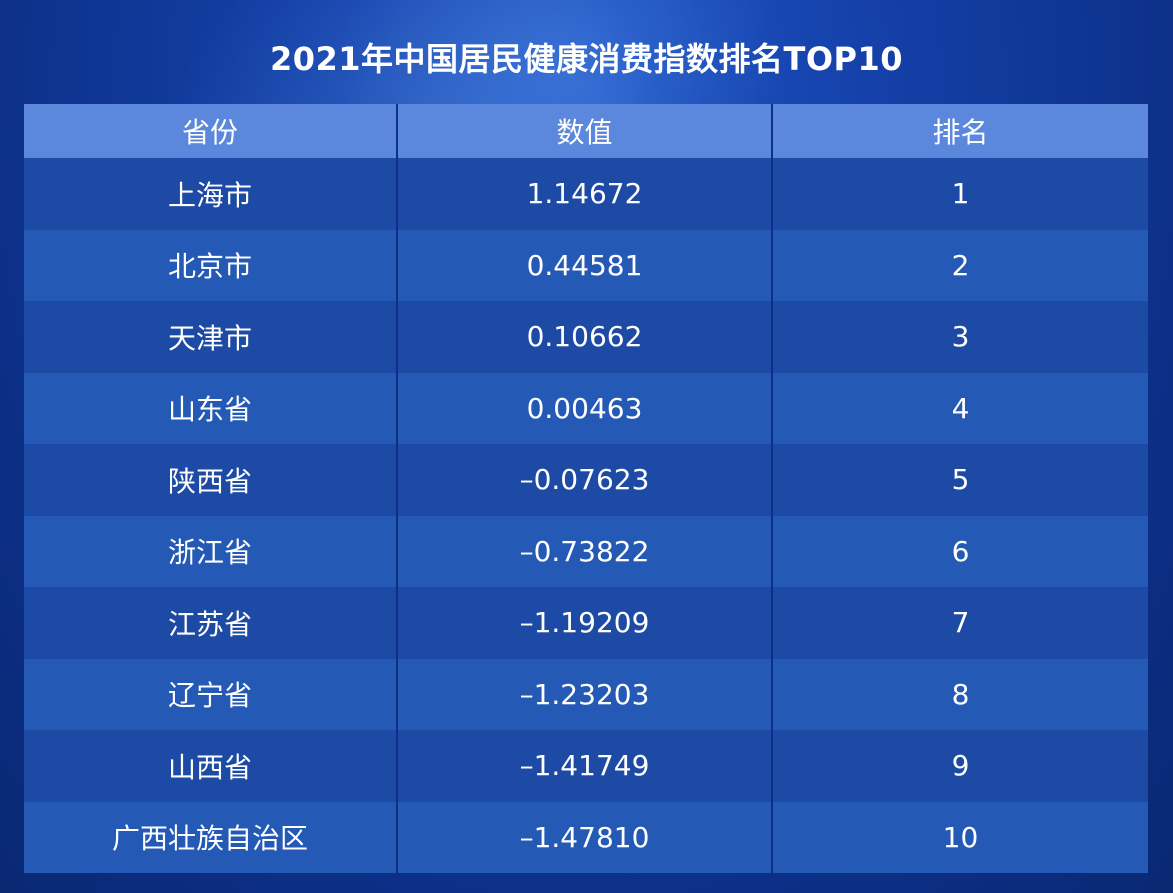 The image size is (1173, 893). Describe the element at coordinates (211, 337) in the screenshot. I see `province-cell: 天津市` at that location.